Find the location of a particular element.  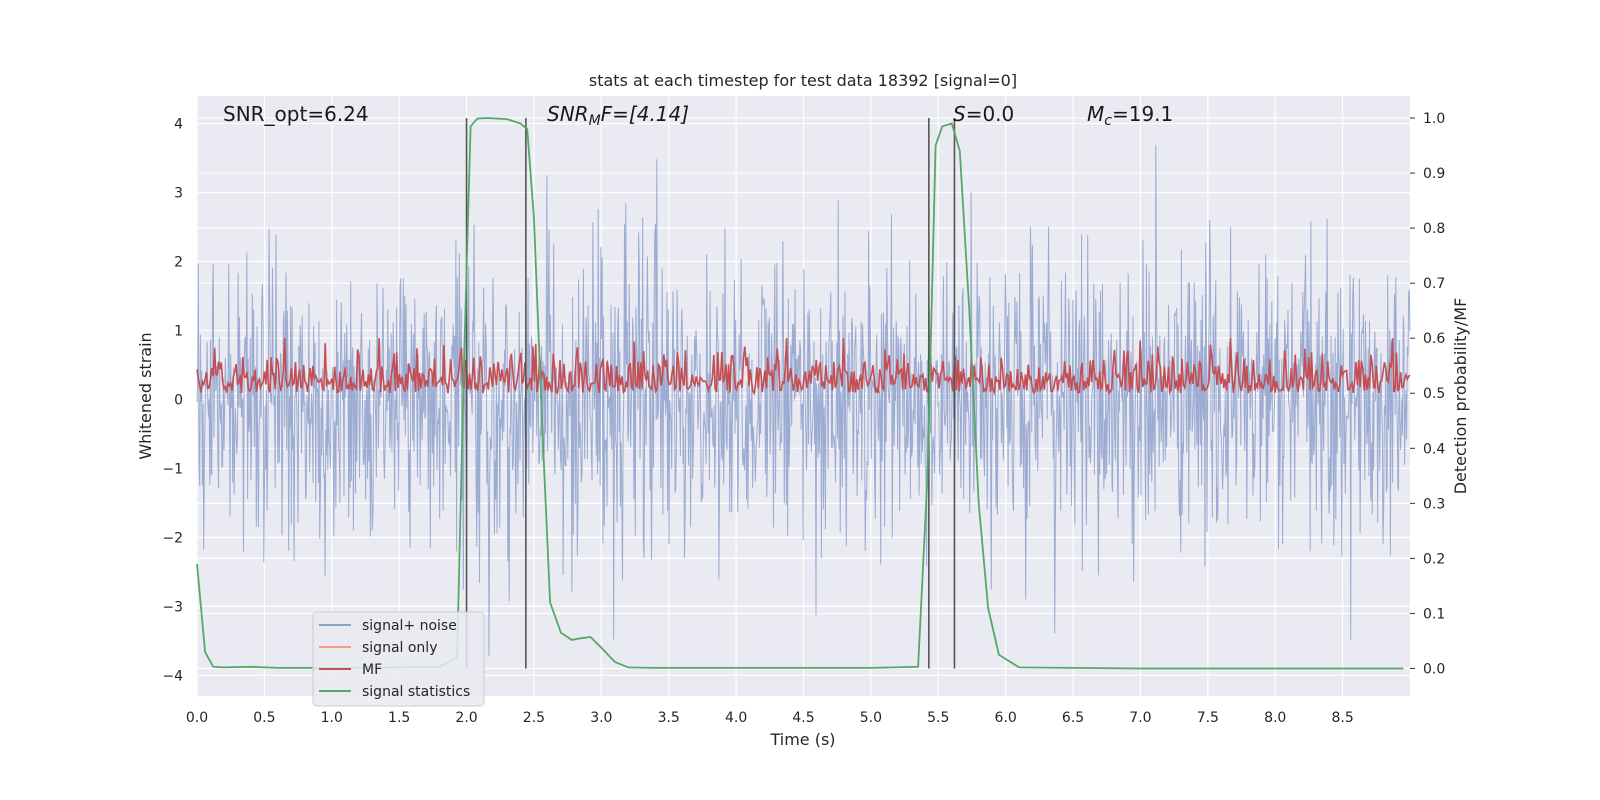

y-right-axis-ticks: 1.0 0.9 0.8 0.7 0.6 0.5 0.4 0.3 0.2 0.1 0.0 is located at coordinates (1427, 394).